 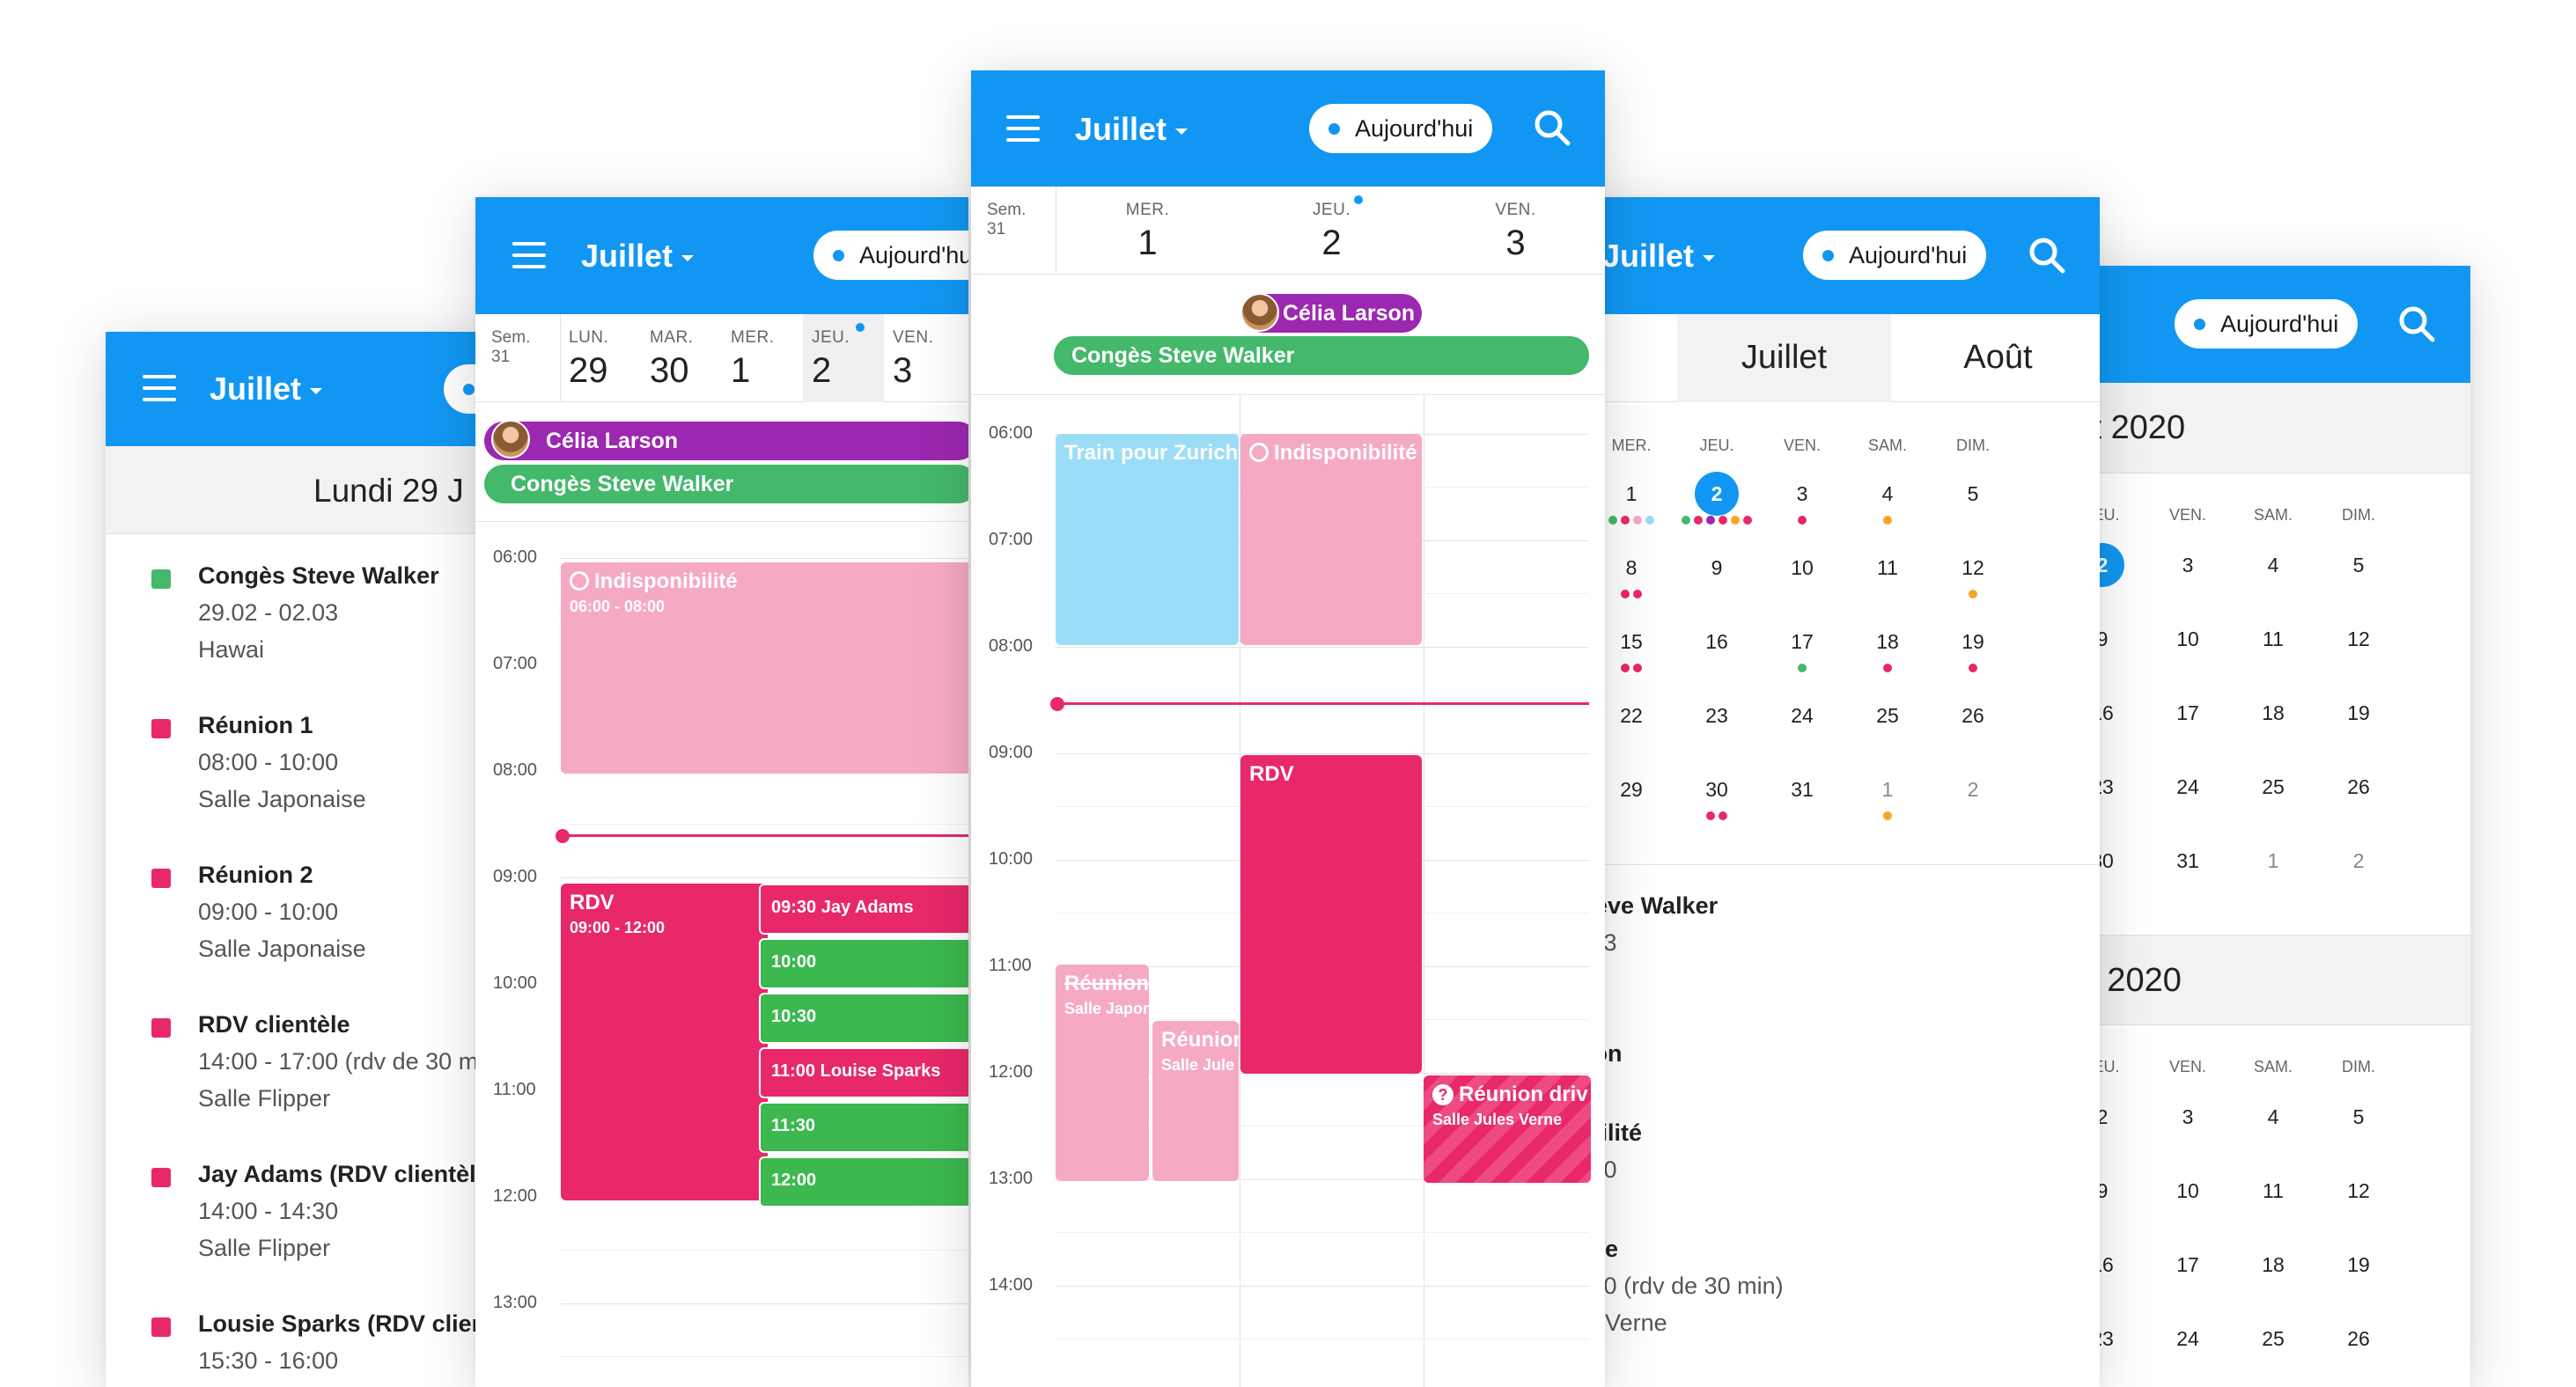 What do you see at coordinates (863, 963) in the screenshot?
I see `appointment-slot: 10:00` at bounding box center [863, 963].